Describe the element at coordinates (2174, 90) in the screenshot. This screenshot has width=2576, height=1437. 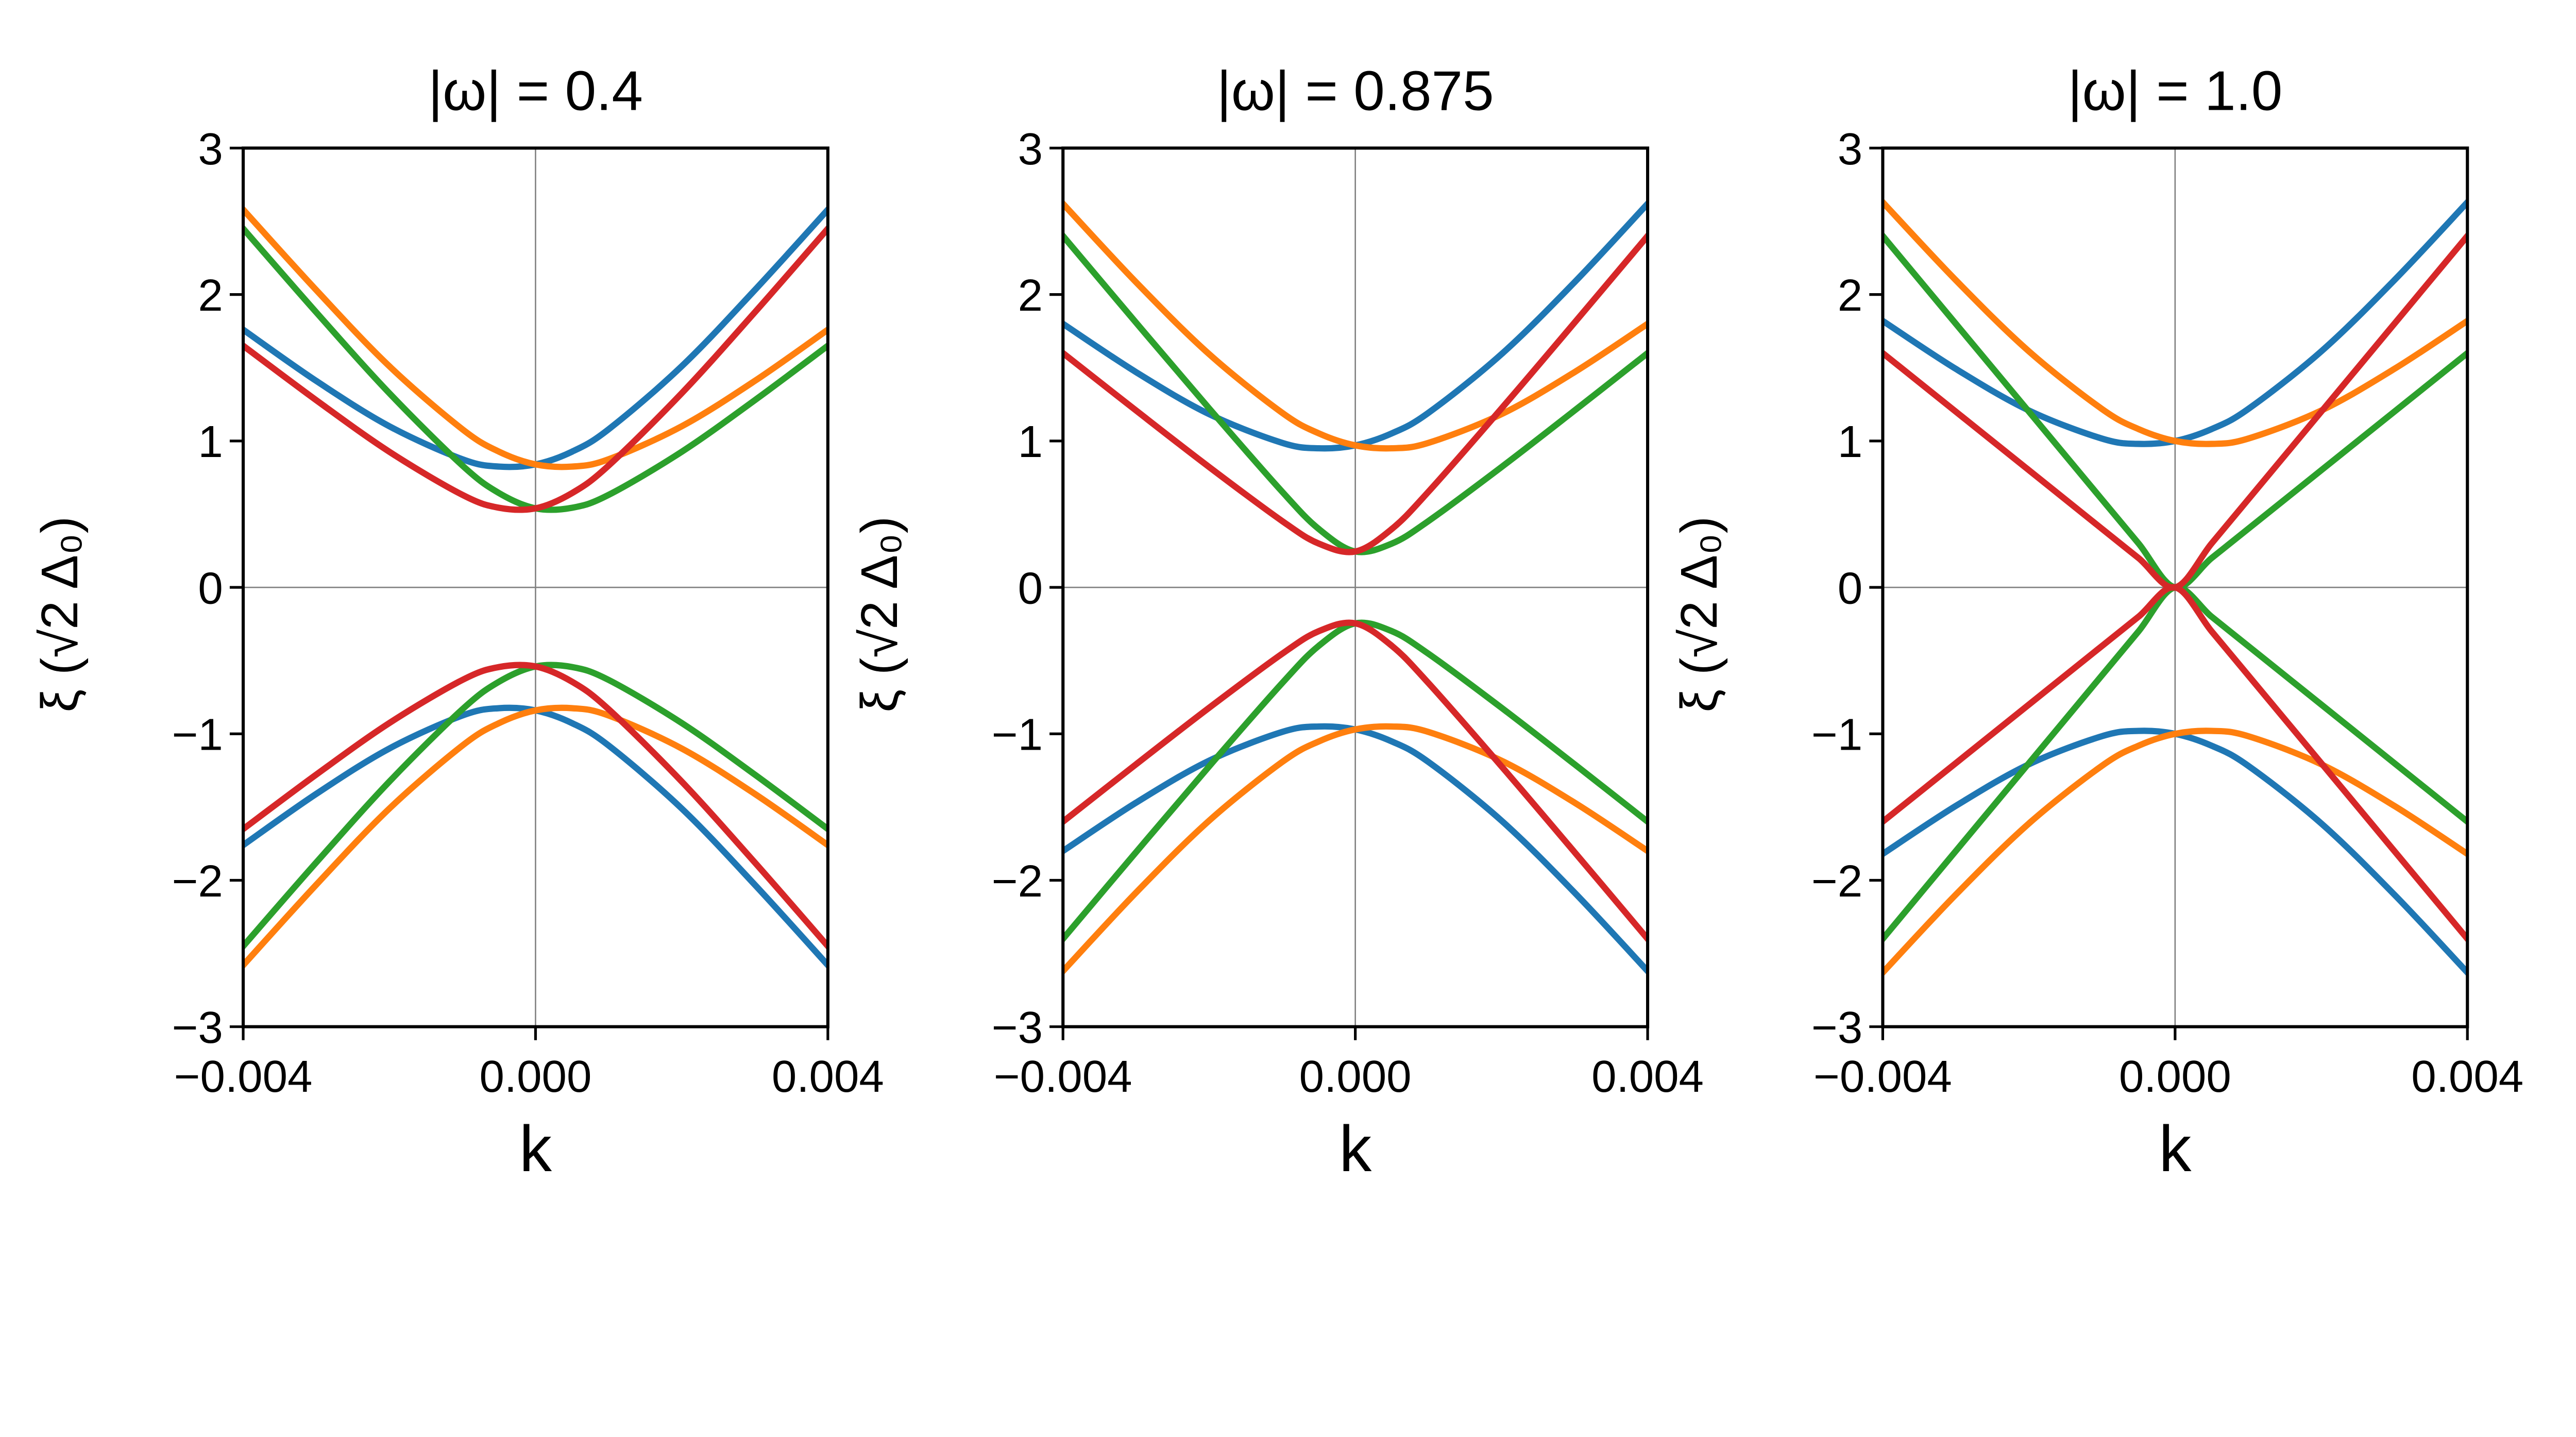
I see `subplot-title: |ω| = 1.0` at that location.